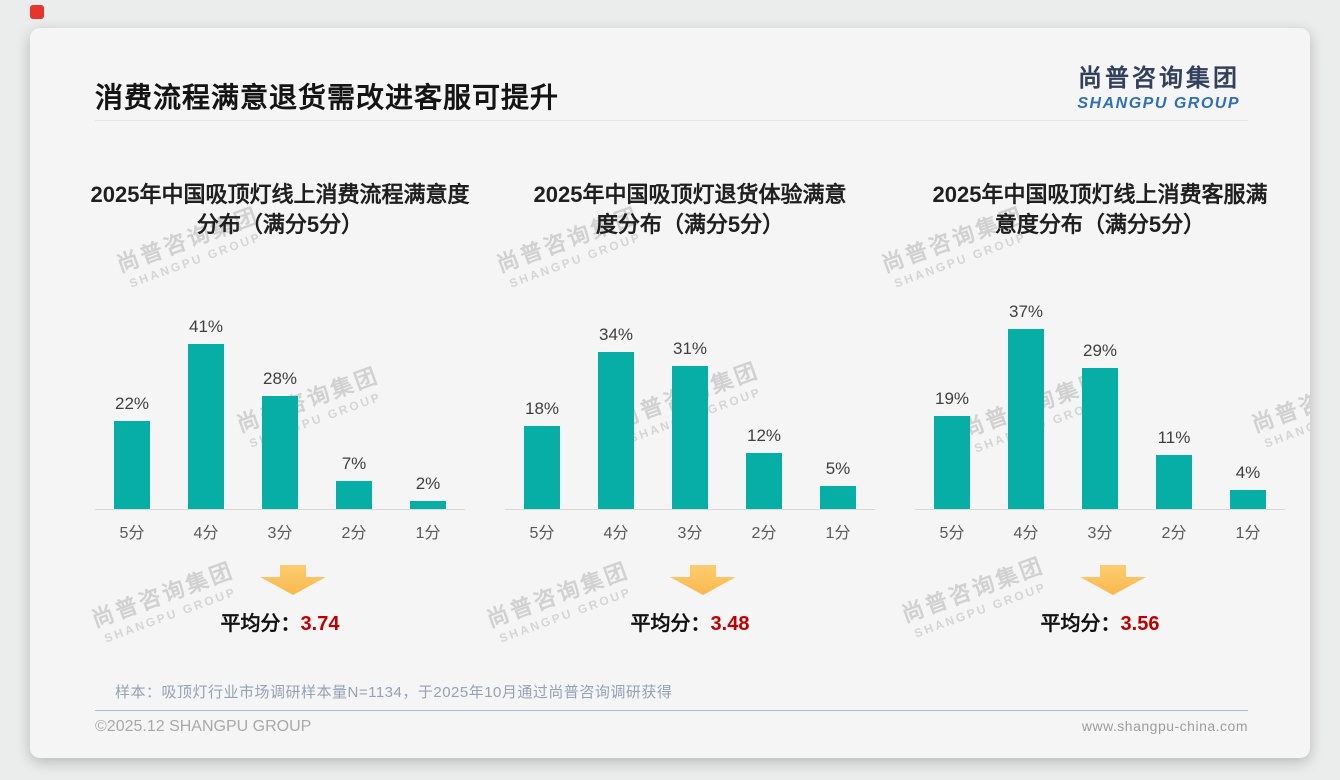 This screenshot has height=780, width=1340. I want to click on bar-cell: 19%, so click(952, 449).